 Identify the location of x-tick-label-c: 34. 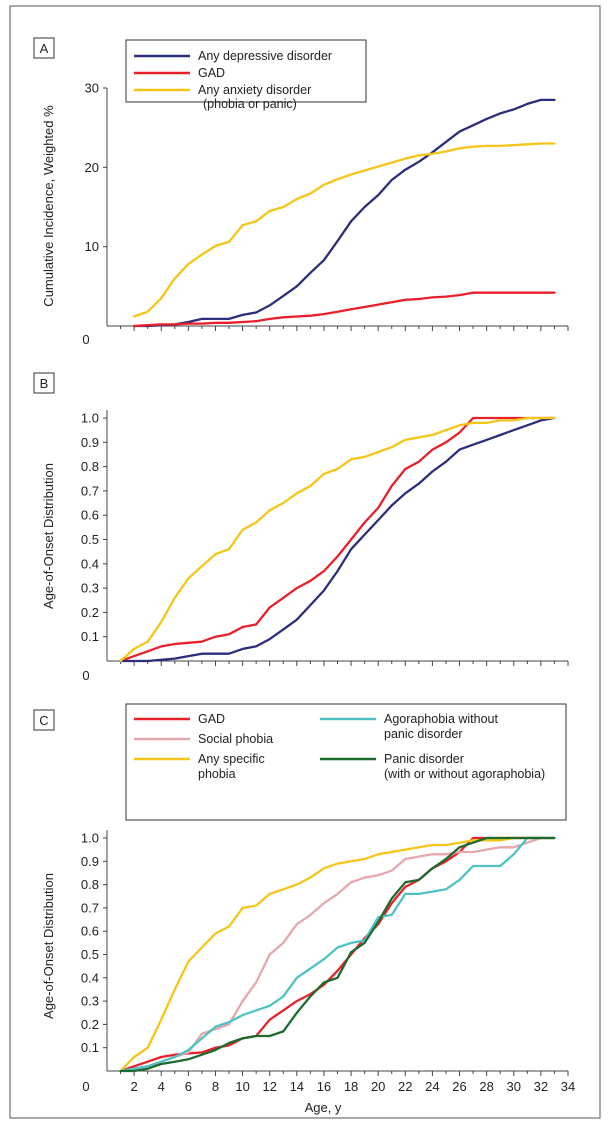
(568, 1086).